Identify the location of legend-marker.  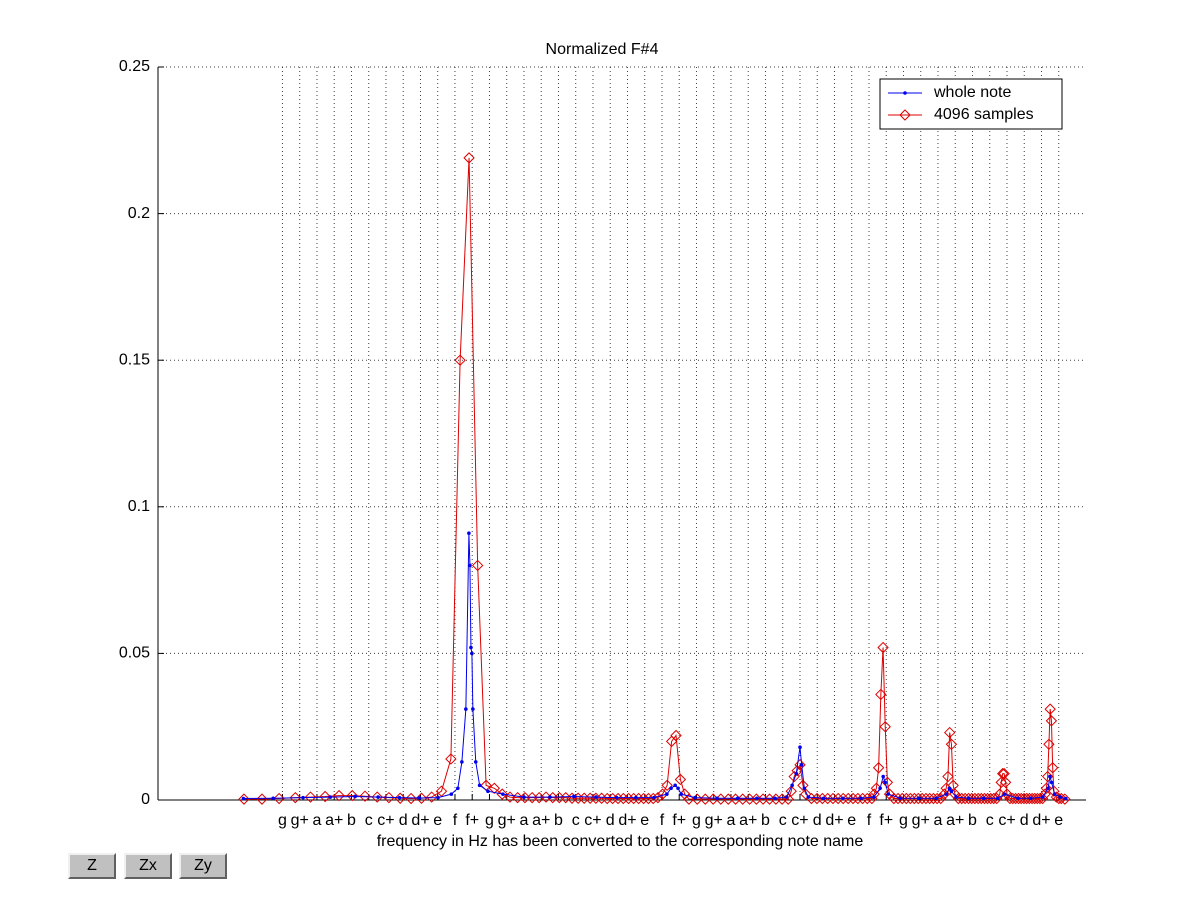
(905, 93).